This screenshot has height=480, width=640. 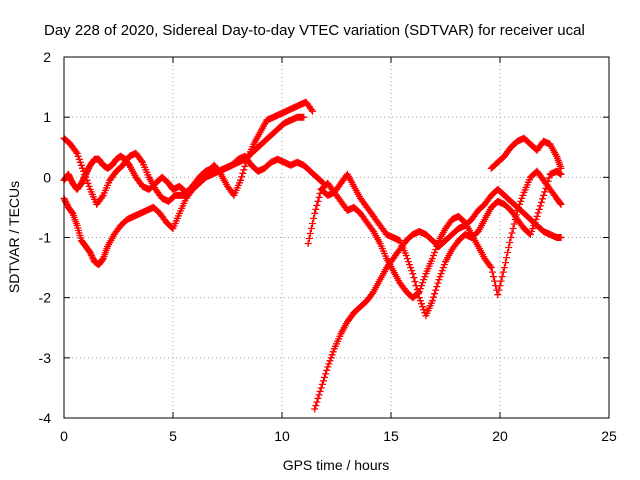 I want to click on x-tick-label: 10, so click(x=282, y=436).